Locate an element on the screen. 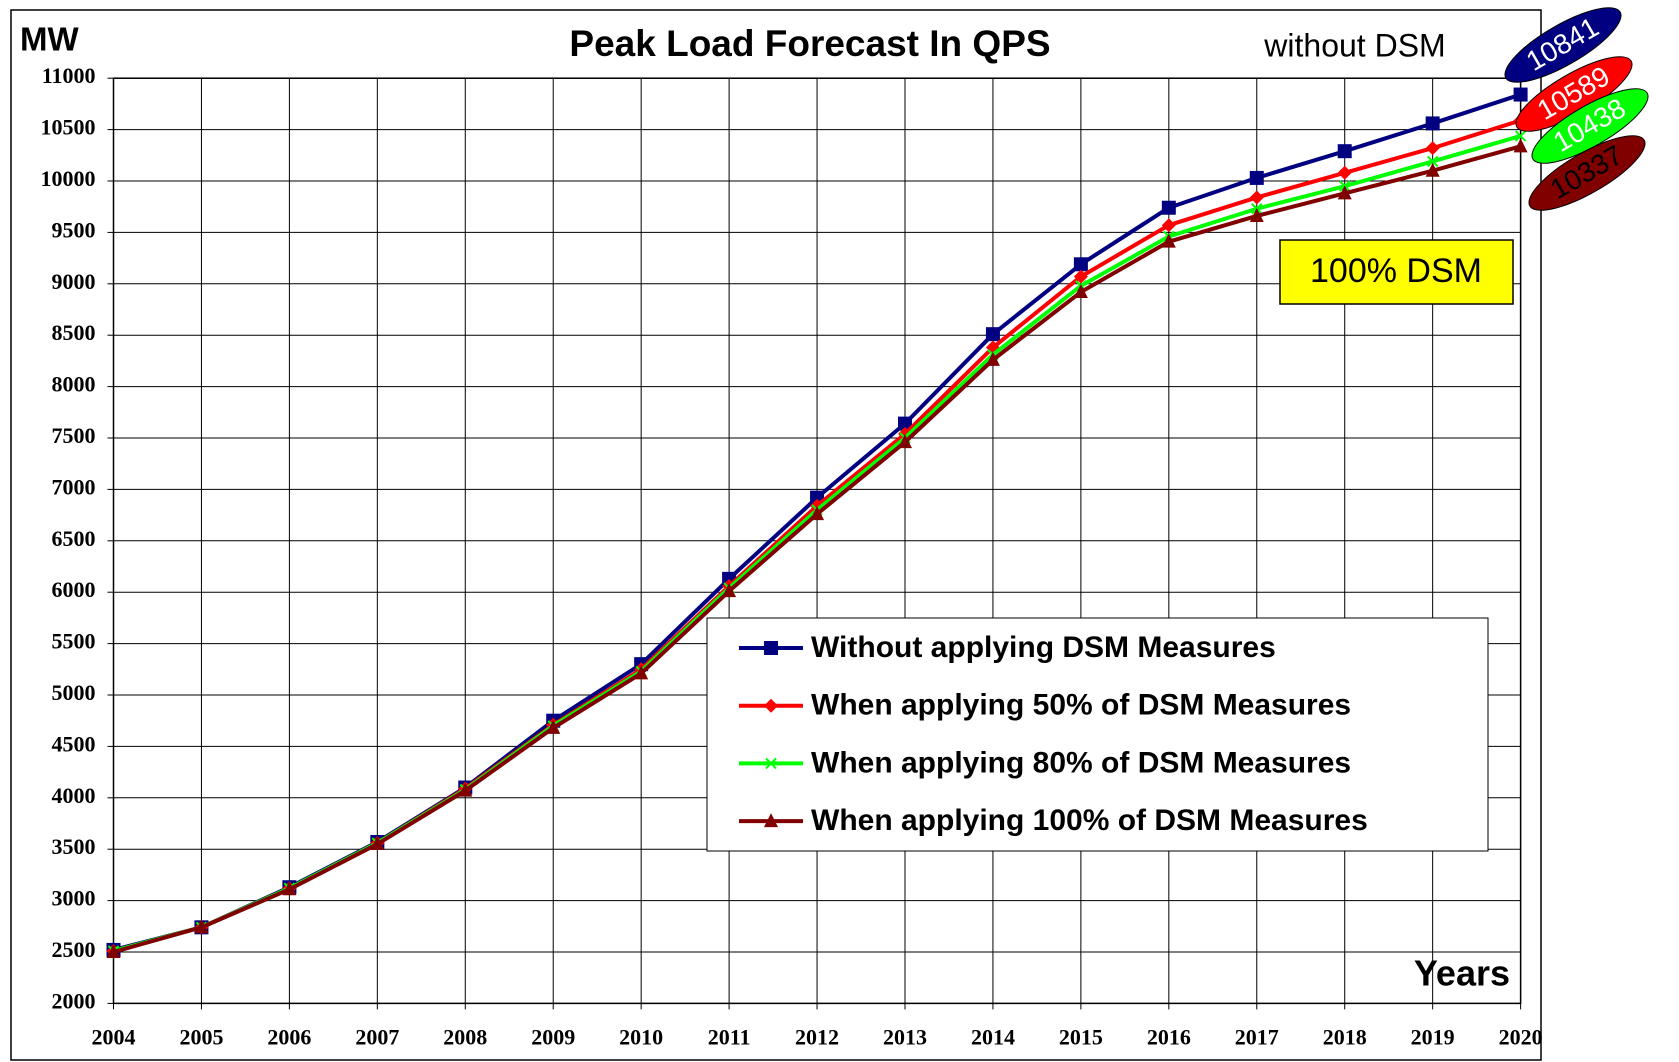 The height and width of the screenshot is (1062, 1679). x-tick-label: 2012 is located at coordinates (817, 1036).